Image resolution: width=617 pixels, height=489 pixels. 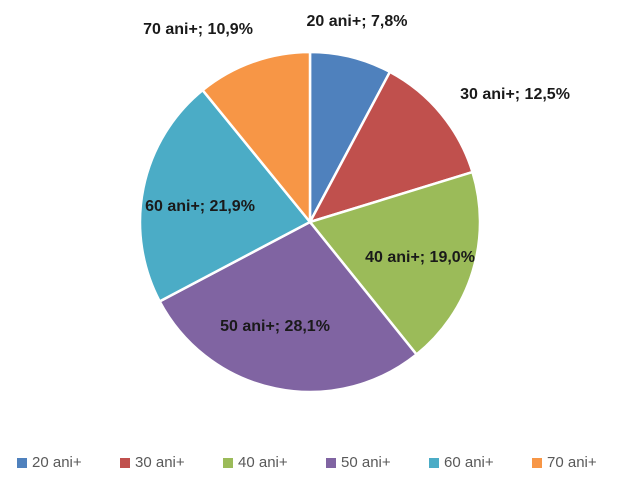 What do you see at coordinates (469, 462) in the screenshot?
I see `legend-label: 60 ani+` at bounding box center [469, 462].